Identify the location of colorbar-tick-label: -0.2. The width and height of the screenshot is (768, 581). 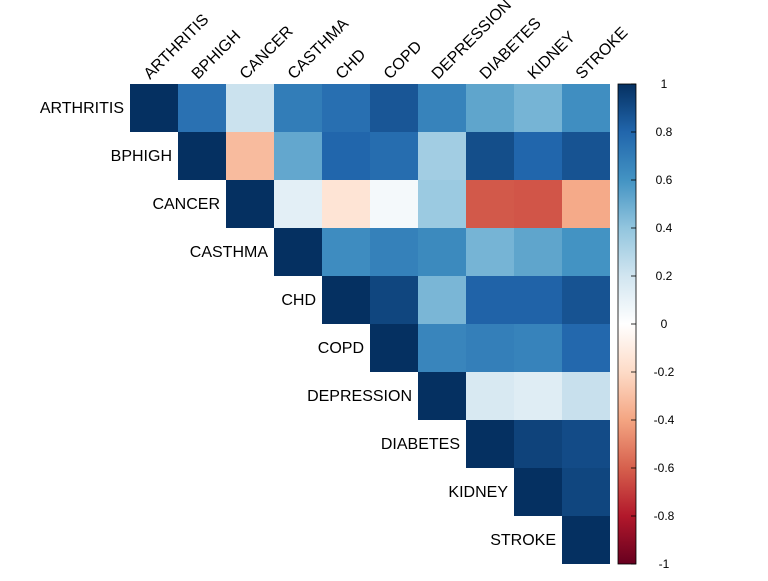
(664, 372).